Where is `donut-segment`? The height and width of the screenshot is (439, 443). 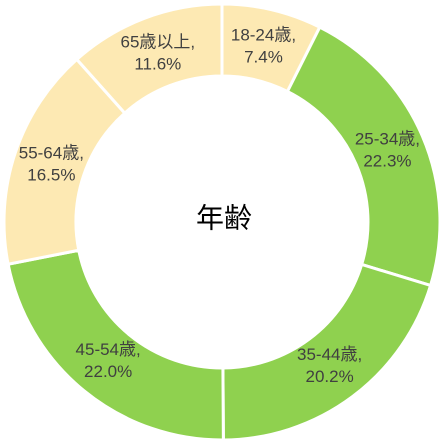 donut-segment is located at coordinates (149, 59).